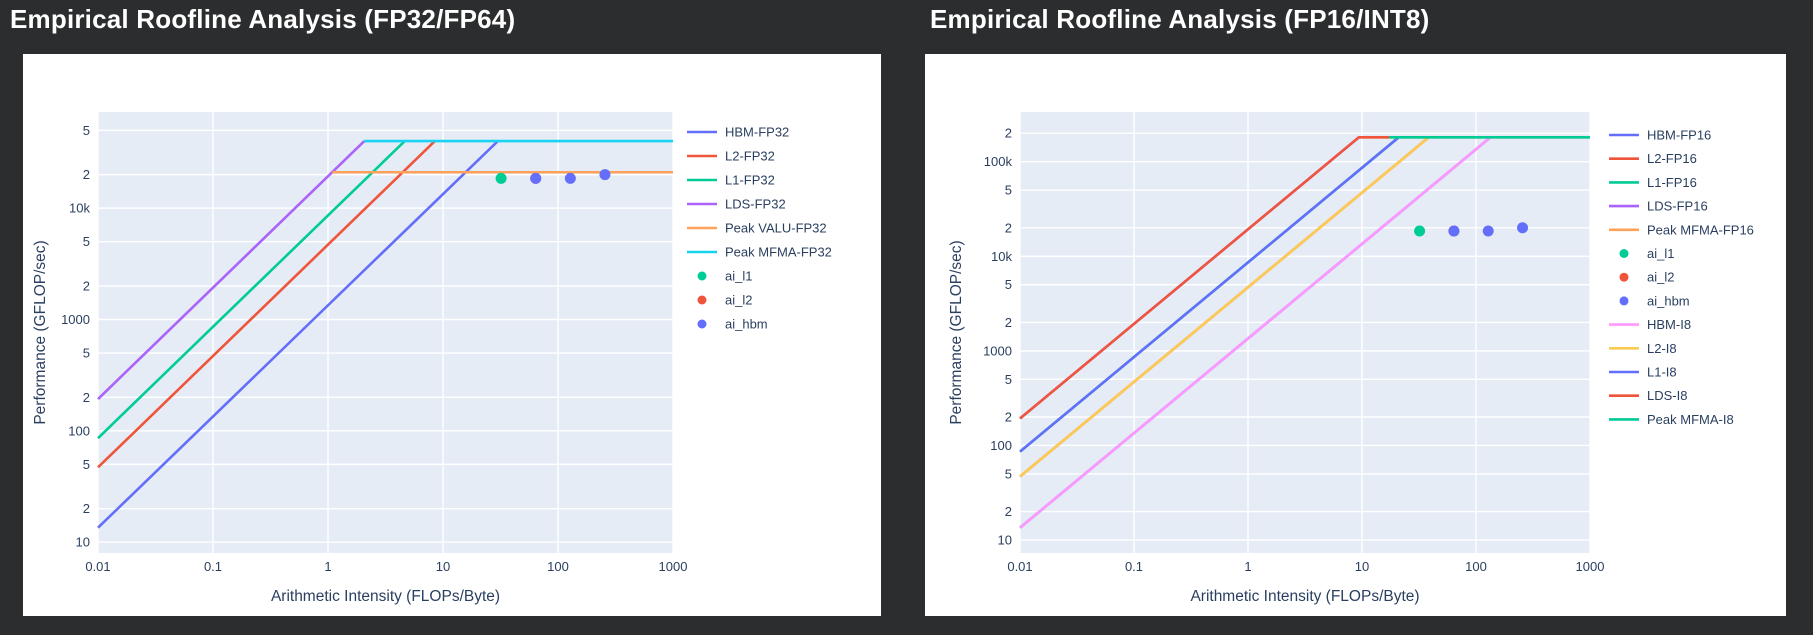 The height and width of the screenshot is (635, 1813). I want to click on series-lds-fp32, so click(231, 270).